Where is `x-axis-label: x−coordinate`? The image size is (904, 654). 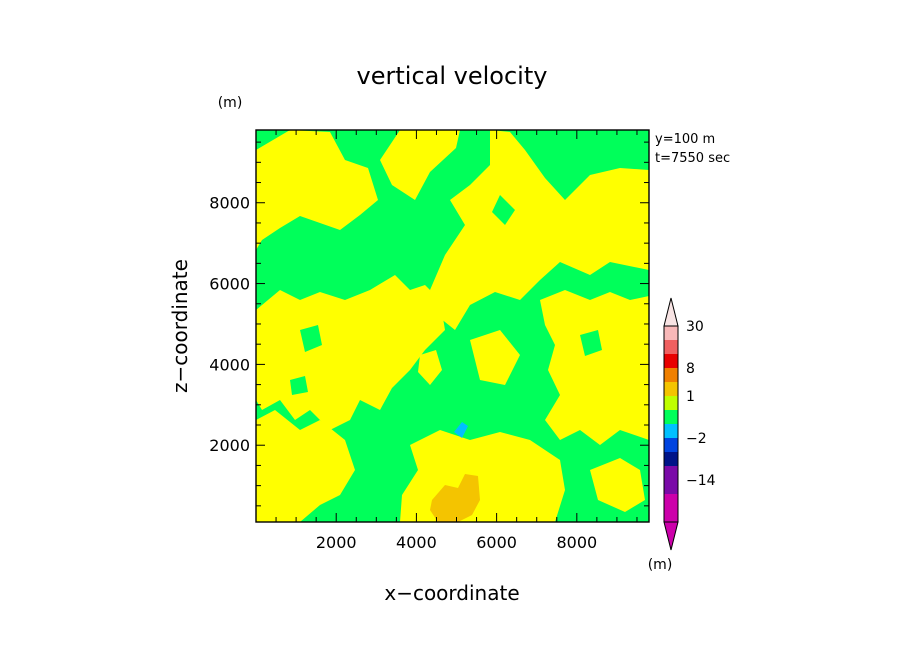
x-axis-label: x−coordinate is located at coordinates (451, 593).